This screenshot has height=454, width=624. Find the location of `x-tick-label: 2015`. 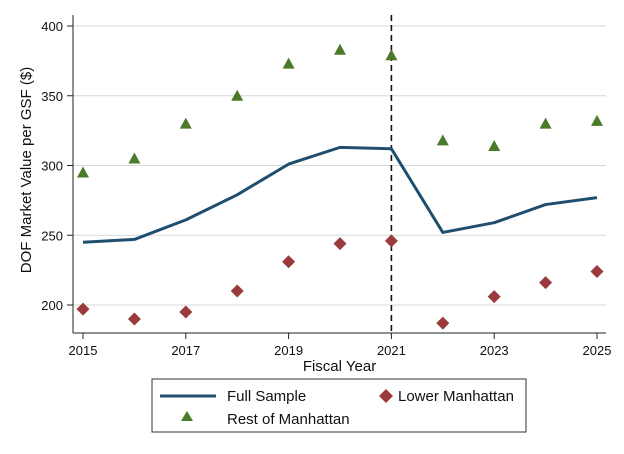

x-tick-label: 2015 is located at coordinates (83, 350).